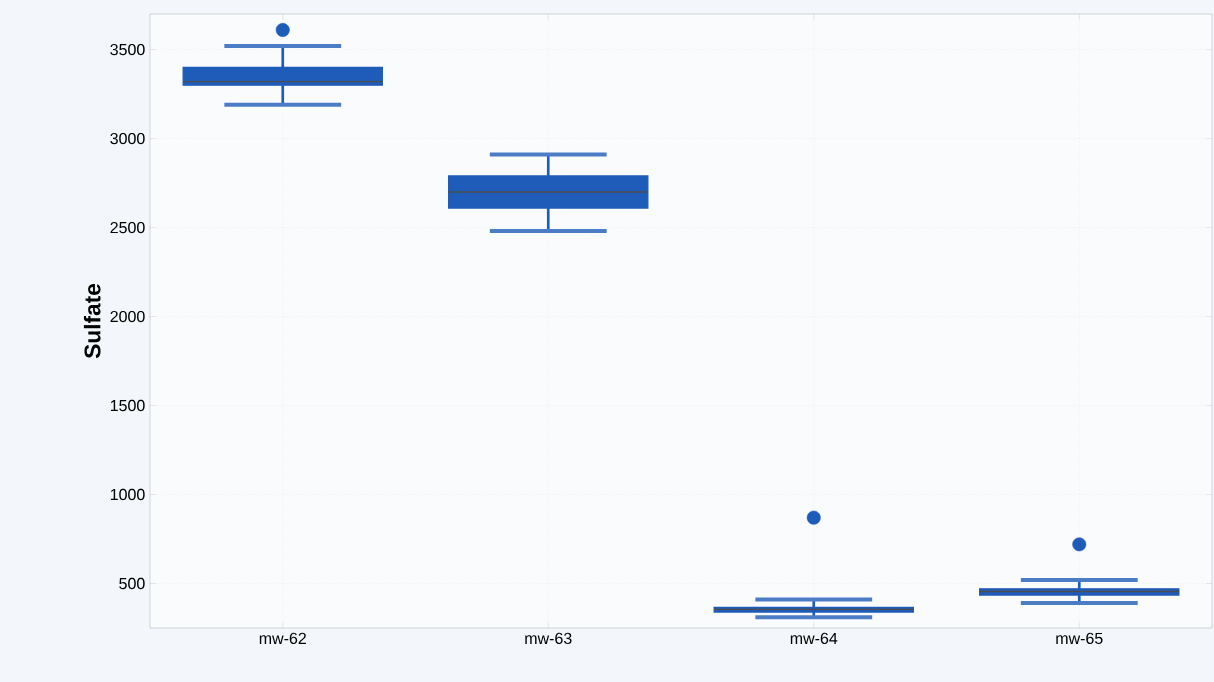 The width and height of the screenshot is (1214, 682). I want to click on y-tick-label: 2000, so click(127, 316).